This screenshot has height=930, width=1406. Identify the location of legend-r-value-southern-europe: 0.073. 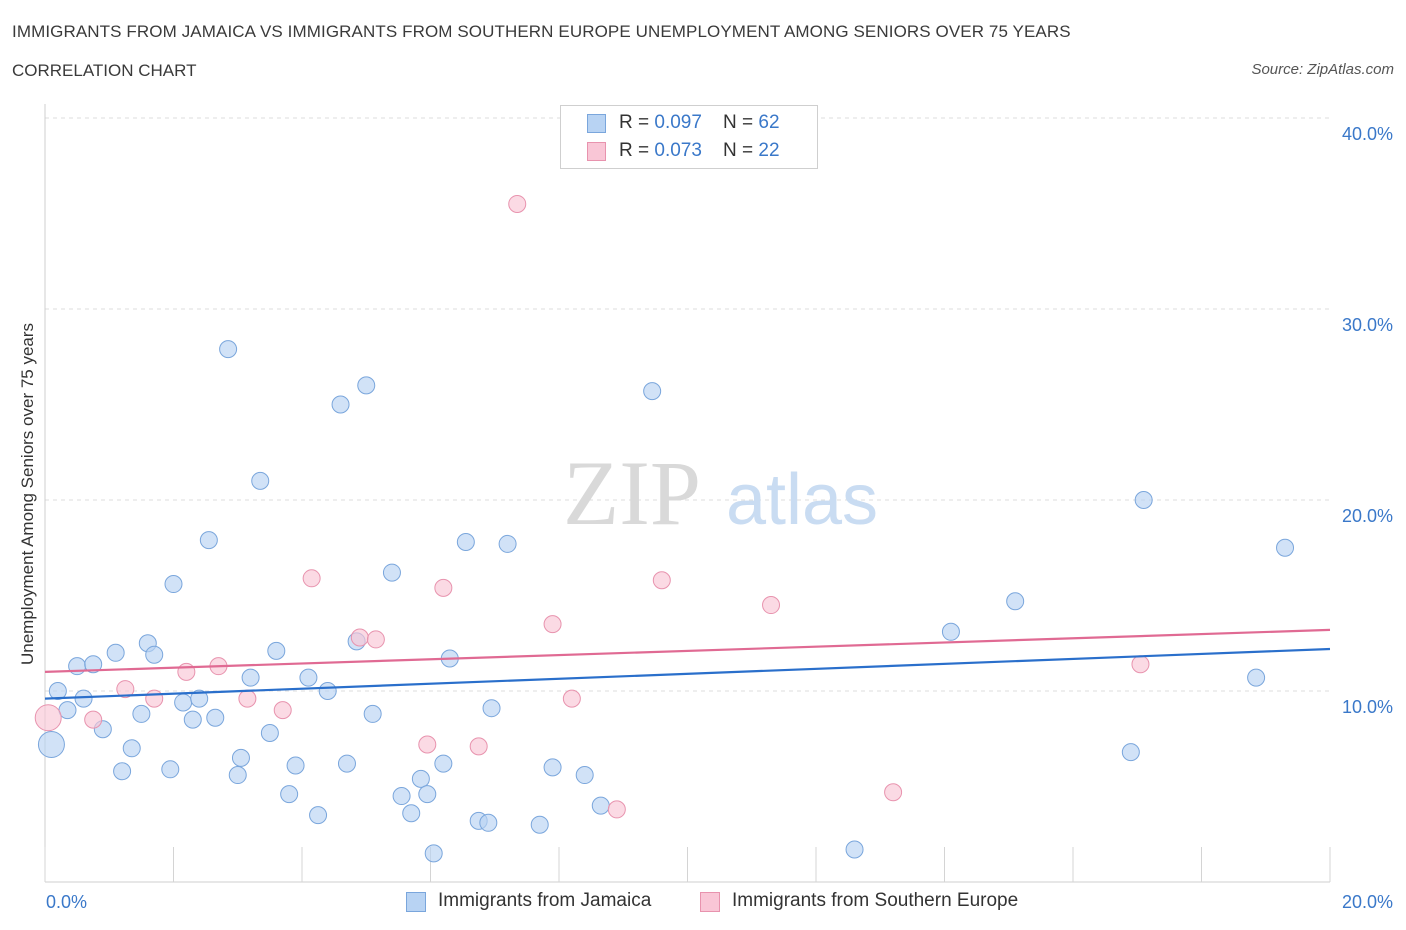
(678, 150).